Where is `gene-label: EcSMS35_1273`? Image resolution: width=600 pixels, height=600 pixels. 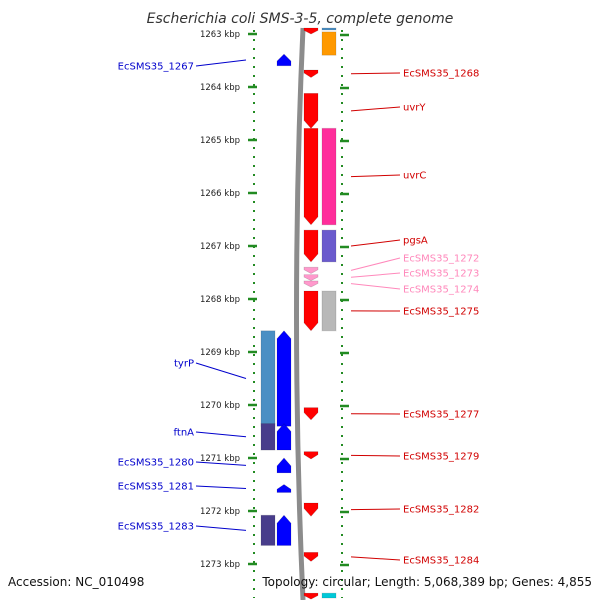
gene-label: EcSMS35_1273 is located at coordinates (441, 274).